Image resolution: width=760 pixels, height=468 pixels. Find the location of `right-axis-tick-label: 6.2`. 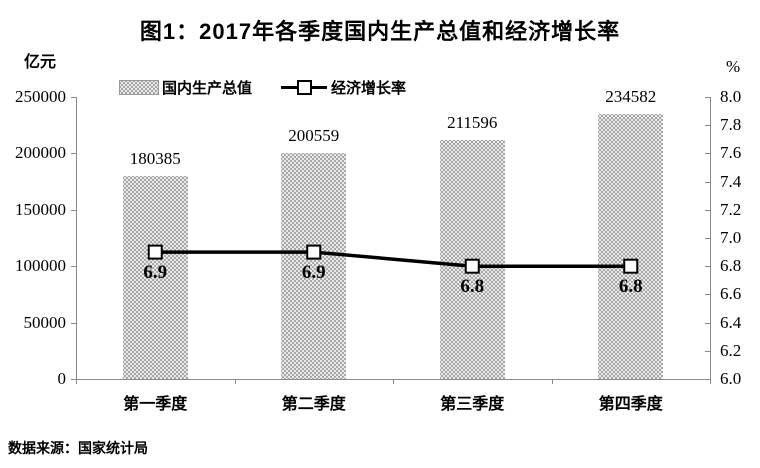

right-axis-tick-label: 6.2 is located at coordinates (731, 350).